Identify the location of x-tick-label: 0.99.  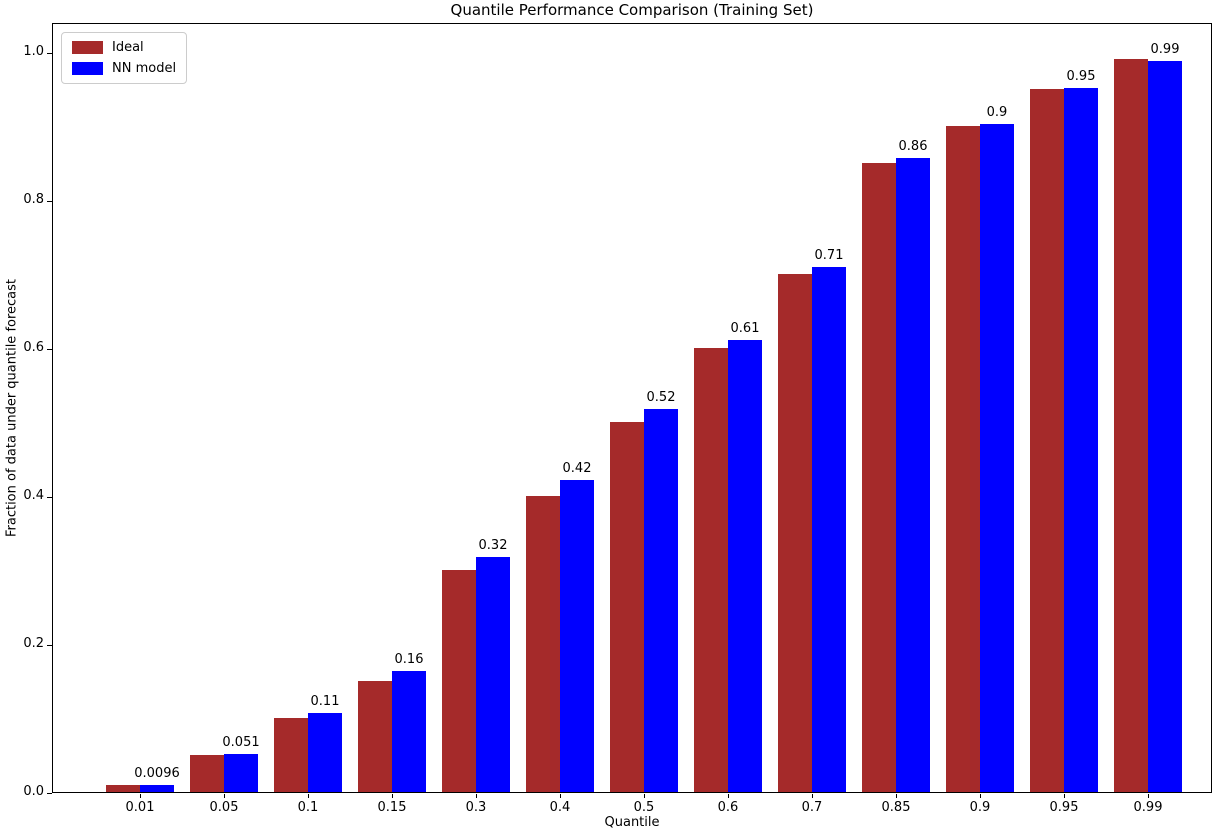
(1148, 807).